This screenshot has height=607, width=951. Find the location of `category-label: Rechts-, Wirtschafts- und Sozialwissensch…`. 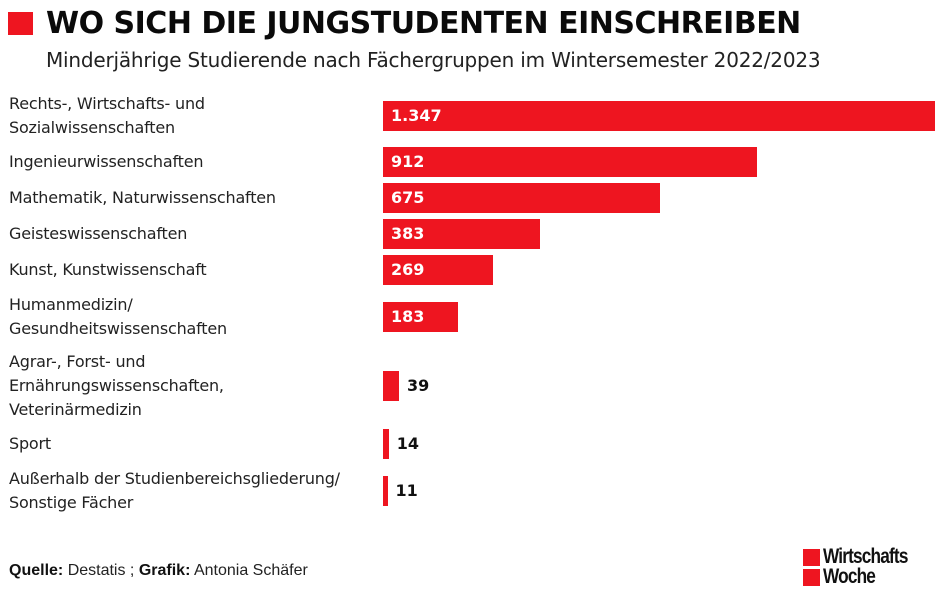

category-label: Rechts-, Wirtschafts- und Sozialwissensch… is located at coordinates (195, 116).